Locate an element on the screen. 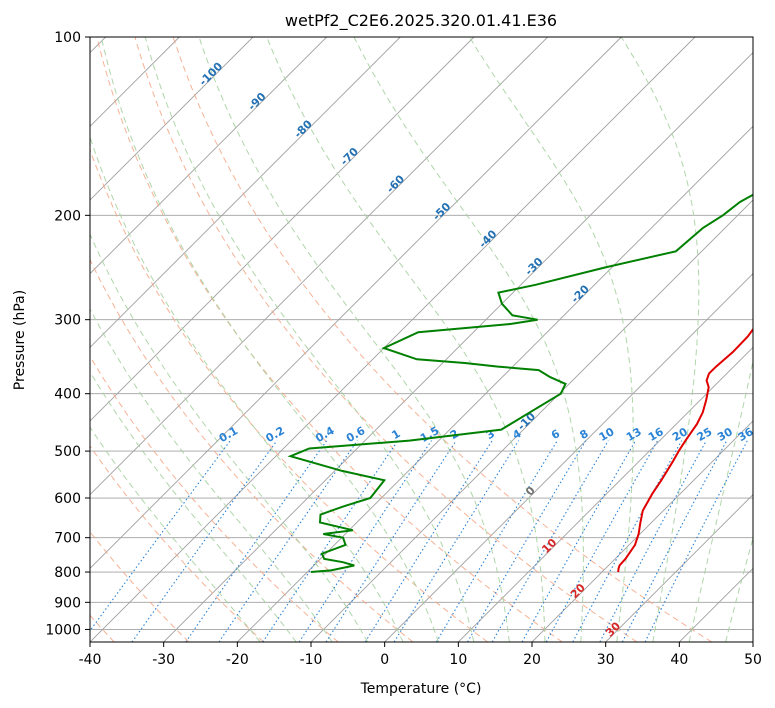  x-tick-label: 0 is located at coordinates (384, 660).